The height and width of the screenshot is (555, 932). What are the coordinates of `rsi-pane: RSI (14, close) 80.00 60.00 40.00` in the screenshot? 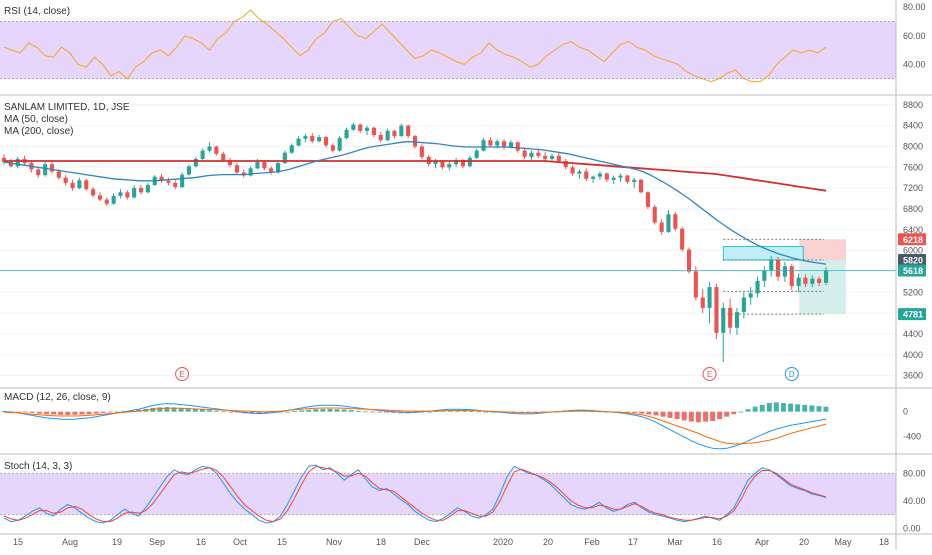 It's located at (463, 42).